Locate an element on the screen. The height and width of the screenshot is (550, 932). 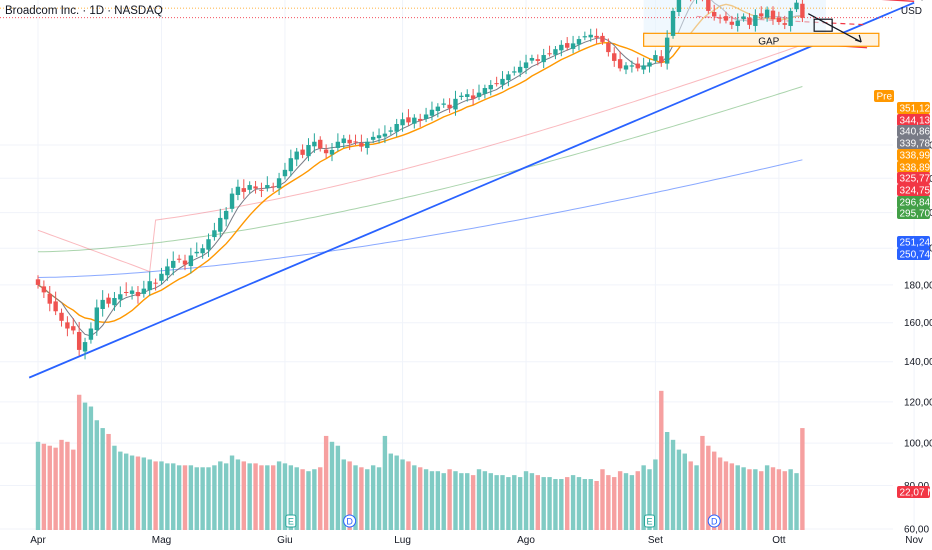
price-tag-label: 338,99 is located at coordinates (915, 156).